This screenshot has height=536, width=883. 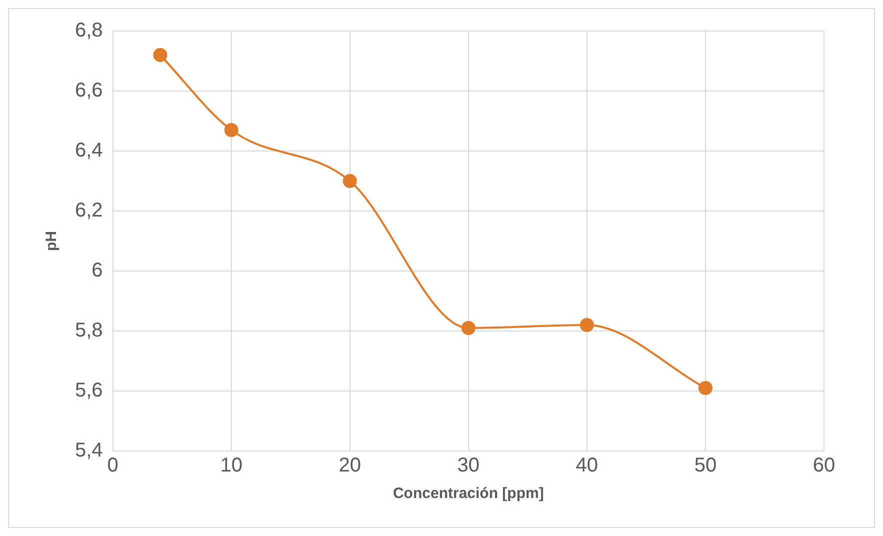 I want to click on x-tick-label: 30, so click(x=468, y=465).